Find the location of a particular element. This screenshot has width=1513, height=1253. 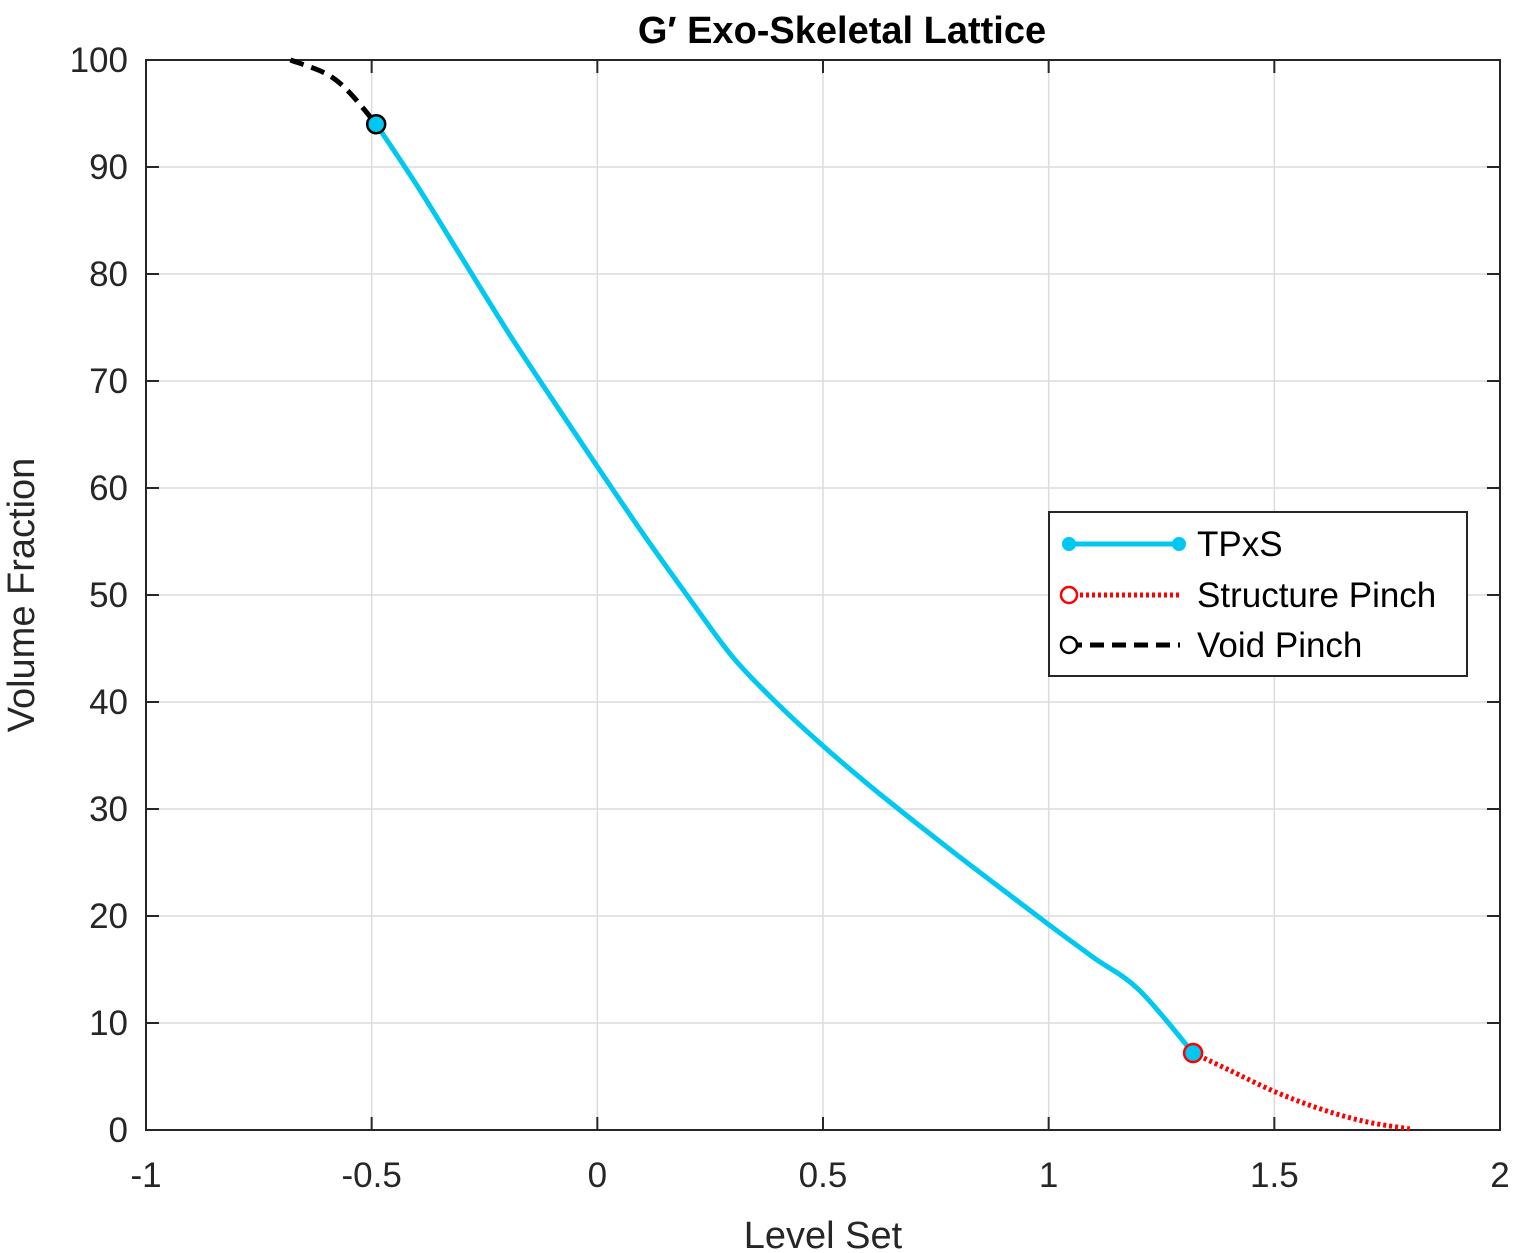

x-tick-label: -0.5 is located at coordinates (372, 1175).